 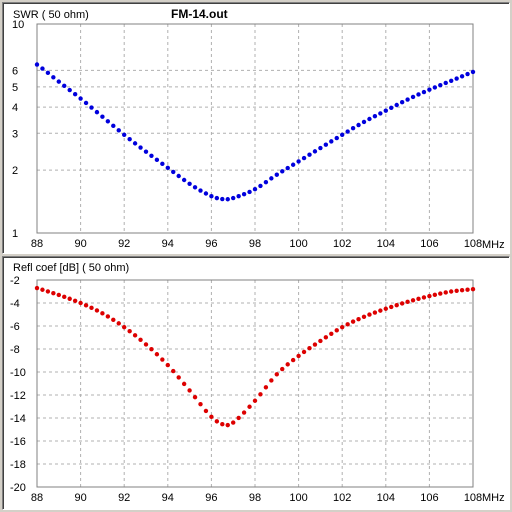 I want to click on y-tick-label: -20, so click(x=18, y=488).